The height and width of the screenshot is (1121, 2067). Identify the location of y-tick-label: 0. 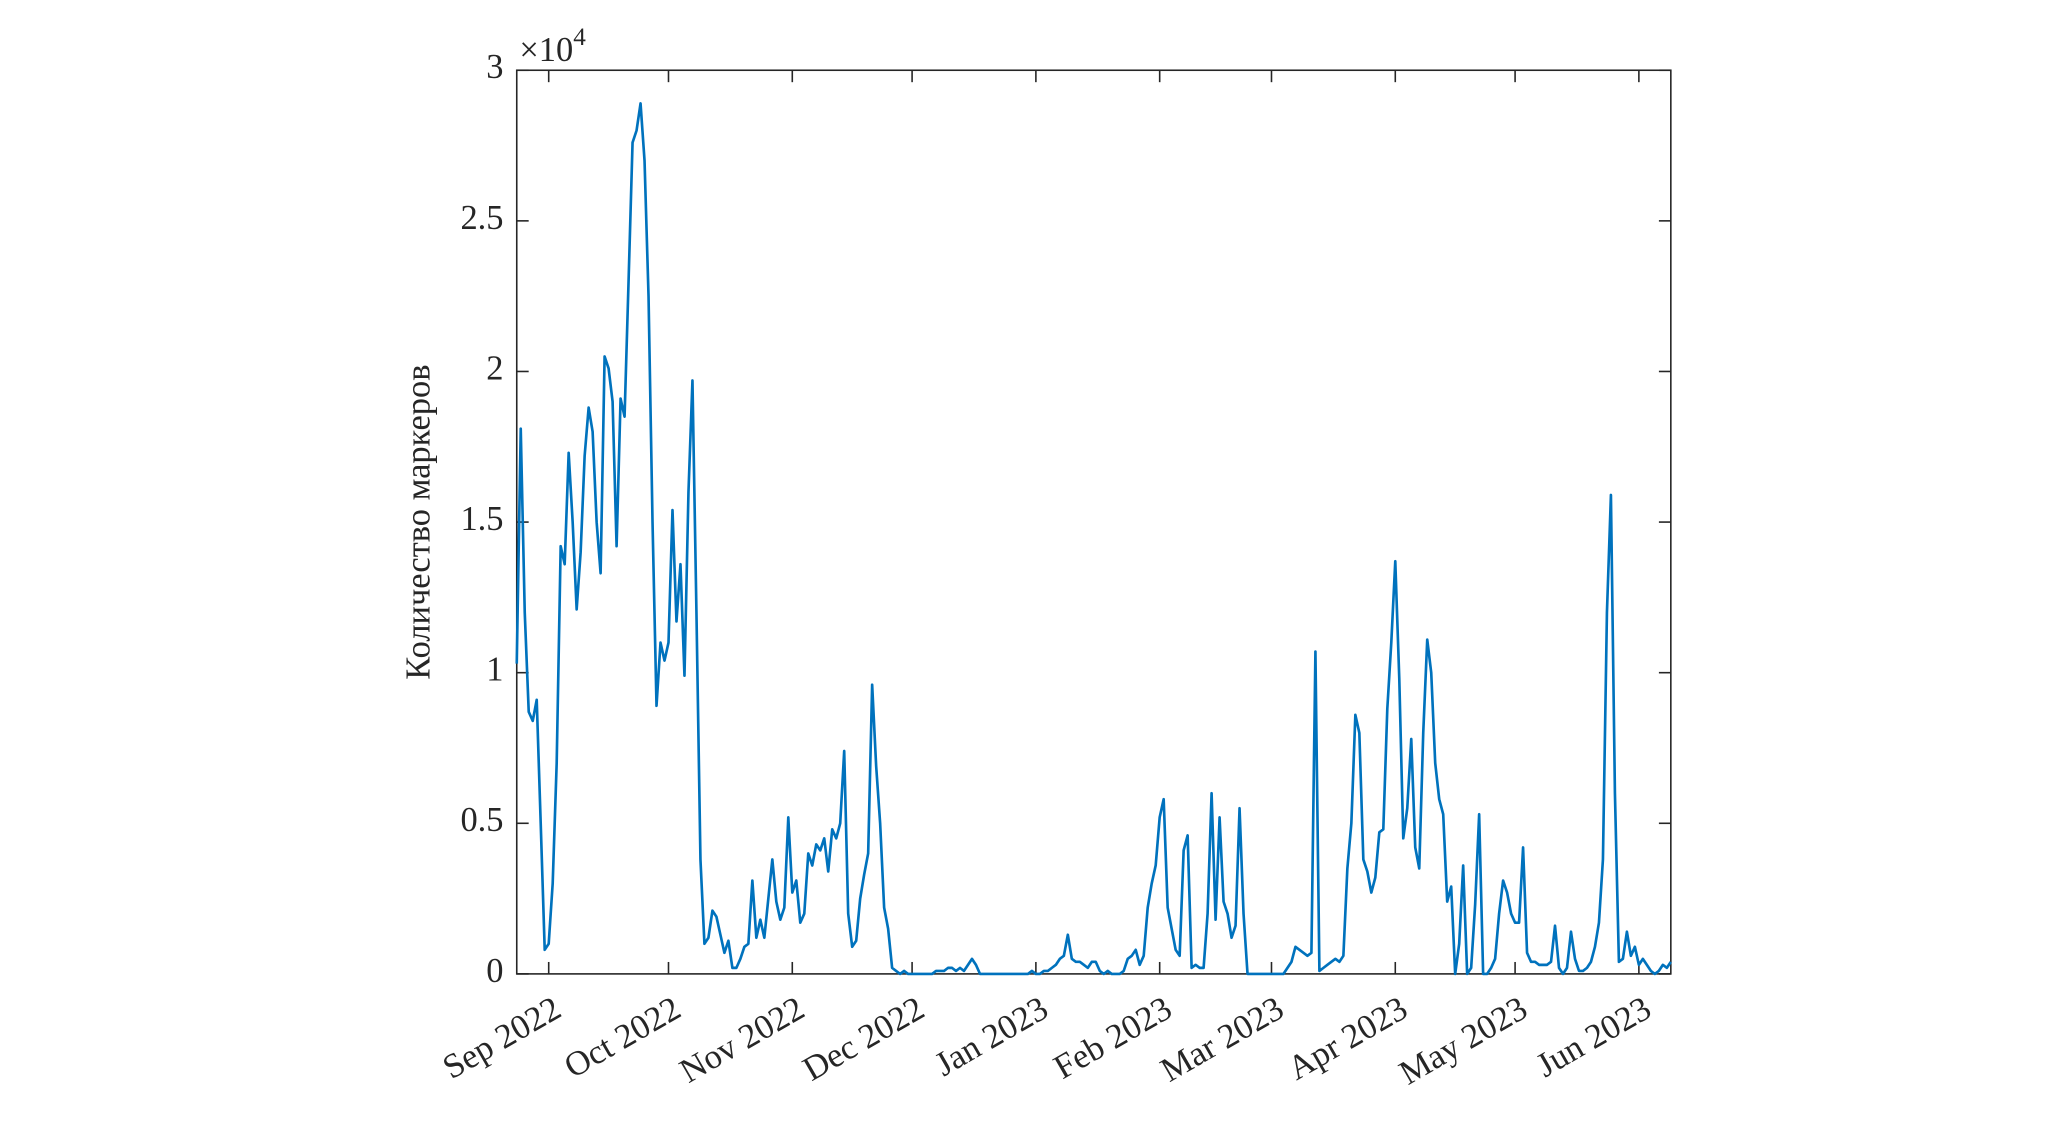
(494, 971).